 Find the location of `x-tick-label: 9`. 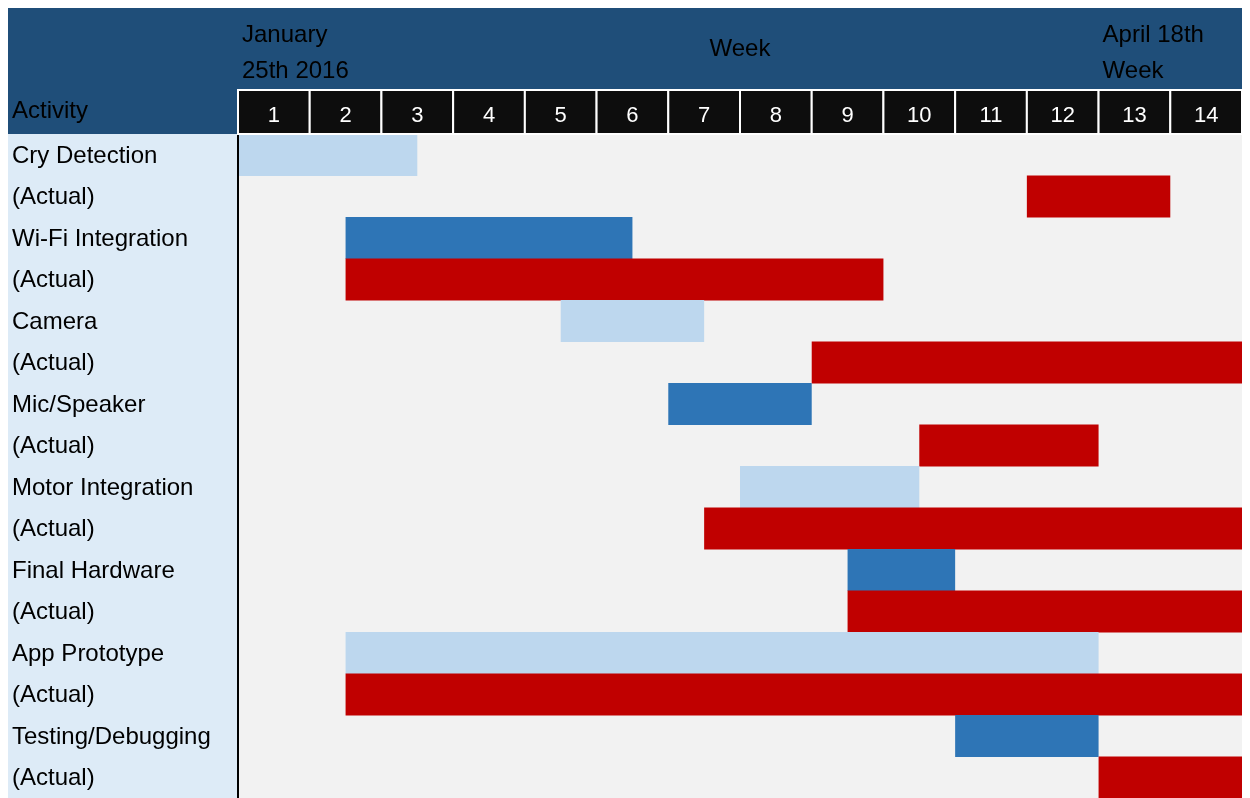

x-tick-label: 9 is located at coordinates (847, 114).